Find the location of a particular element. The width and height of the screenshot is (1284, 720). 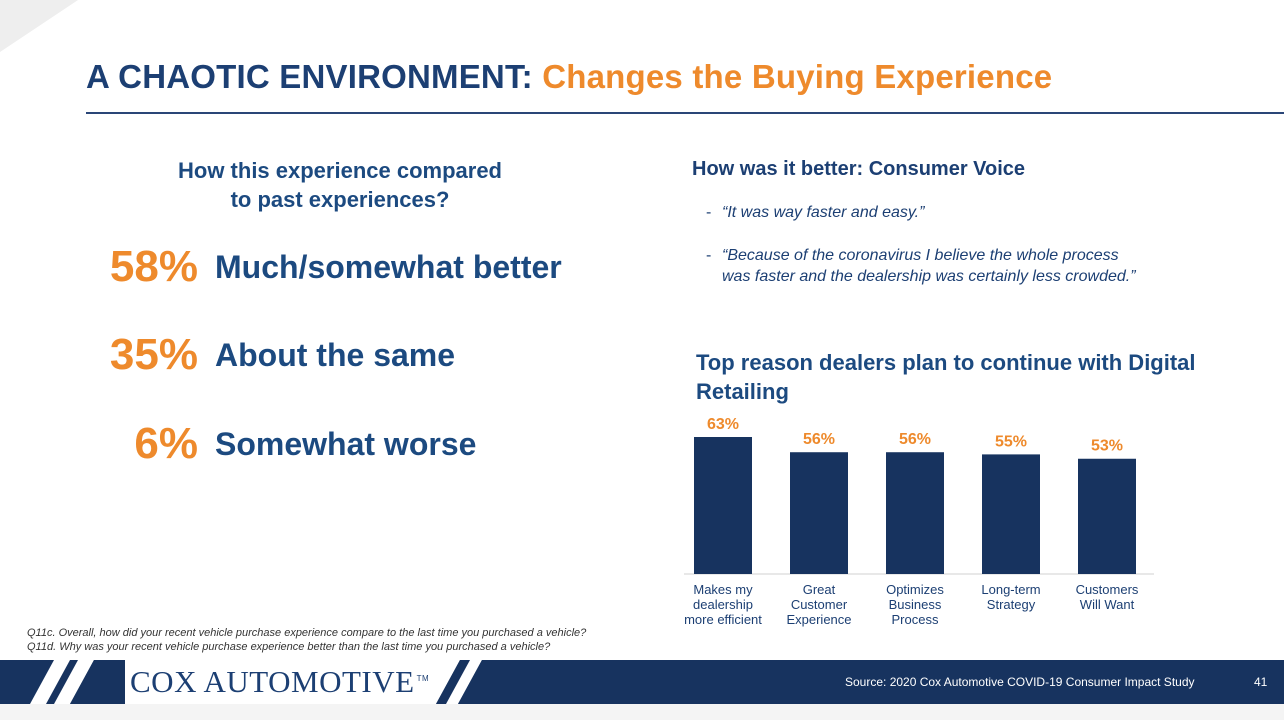

title-divider is located at coordinates (685, 113).